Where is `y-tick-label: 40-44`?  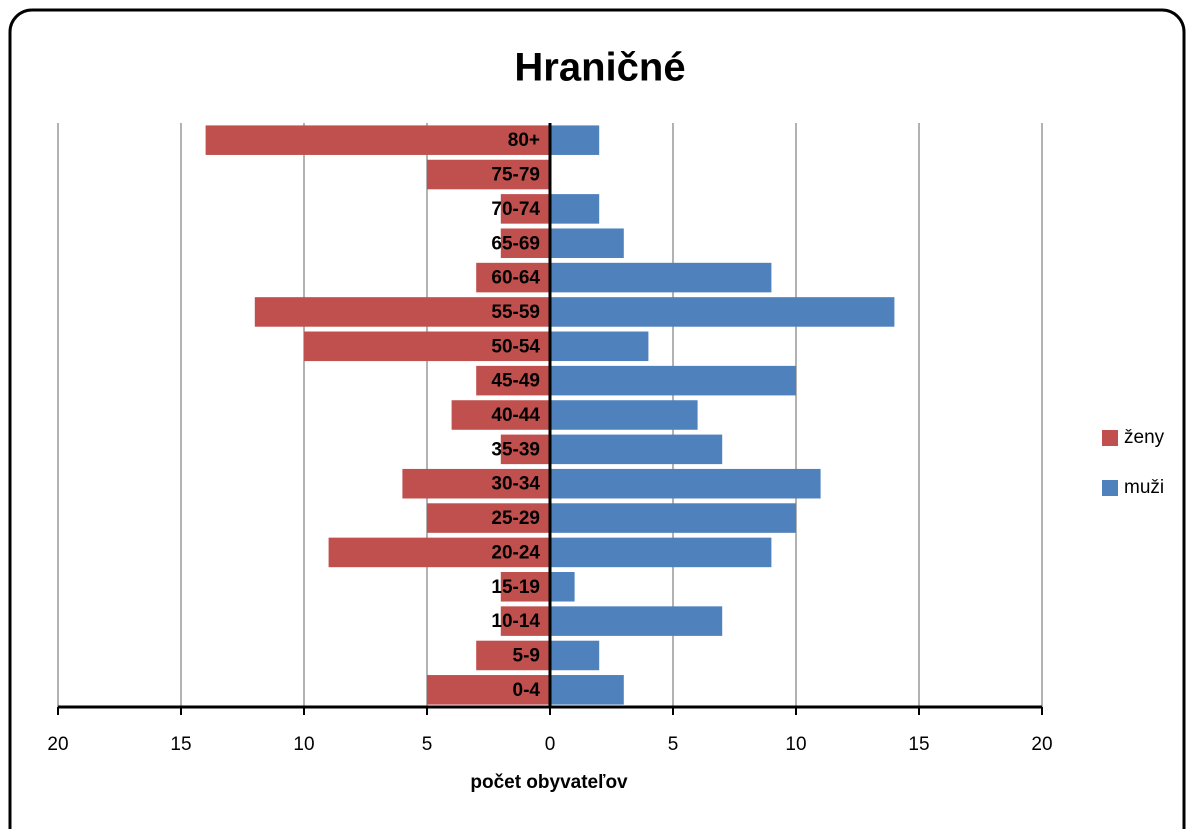 y-tick-label: 40-44 is located at coordinates (515, 415).